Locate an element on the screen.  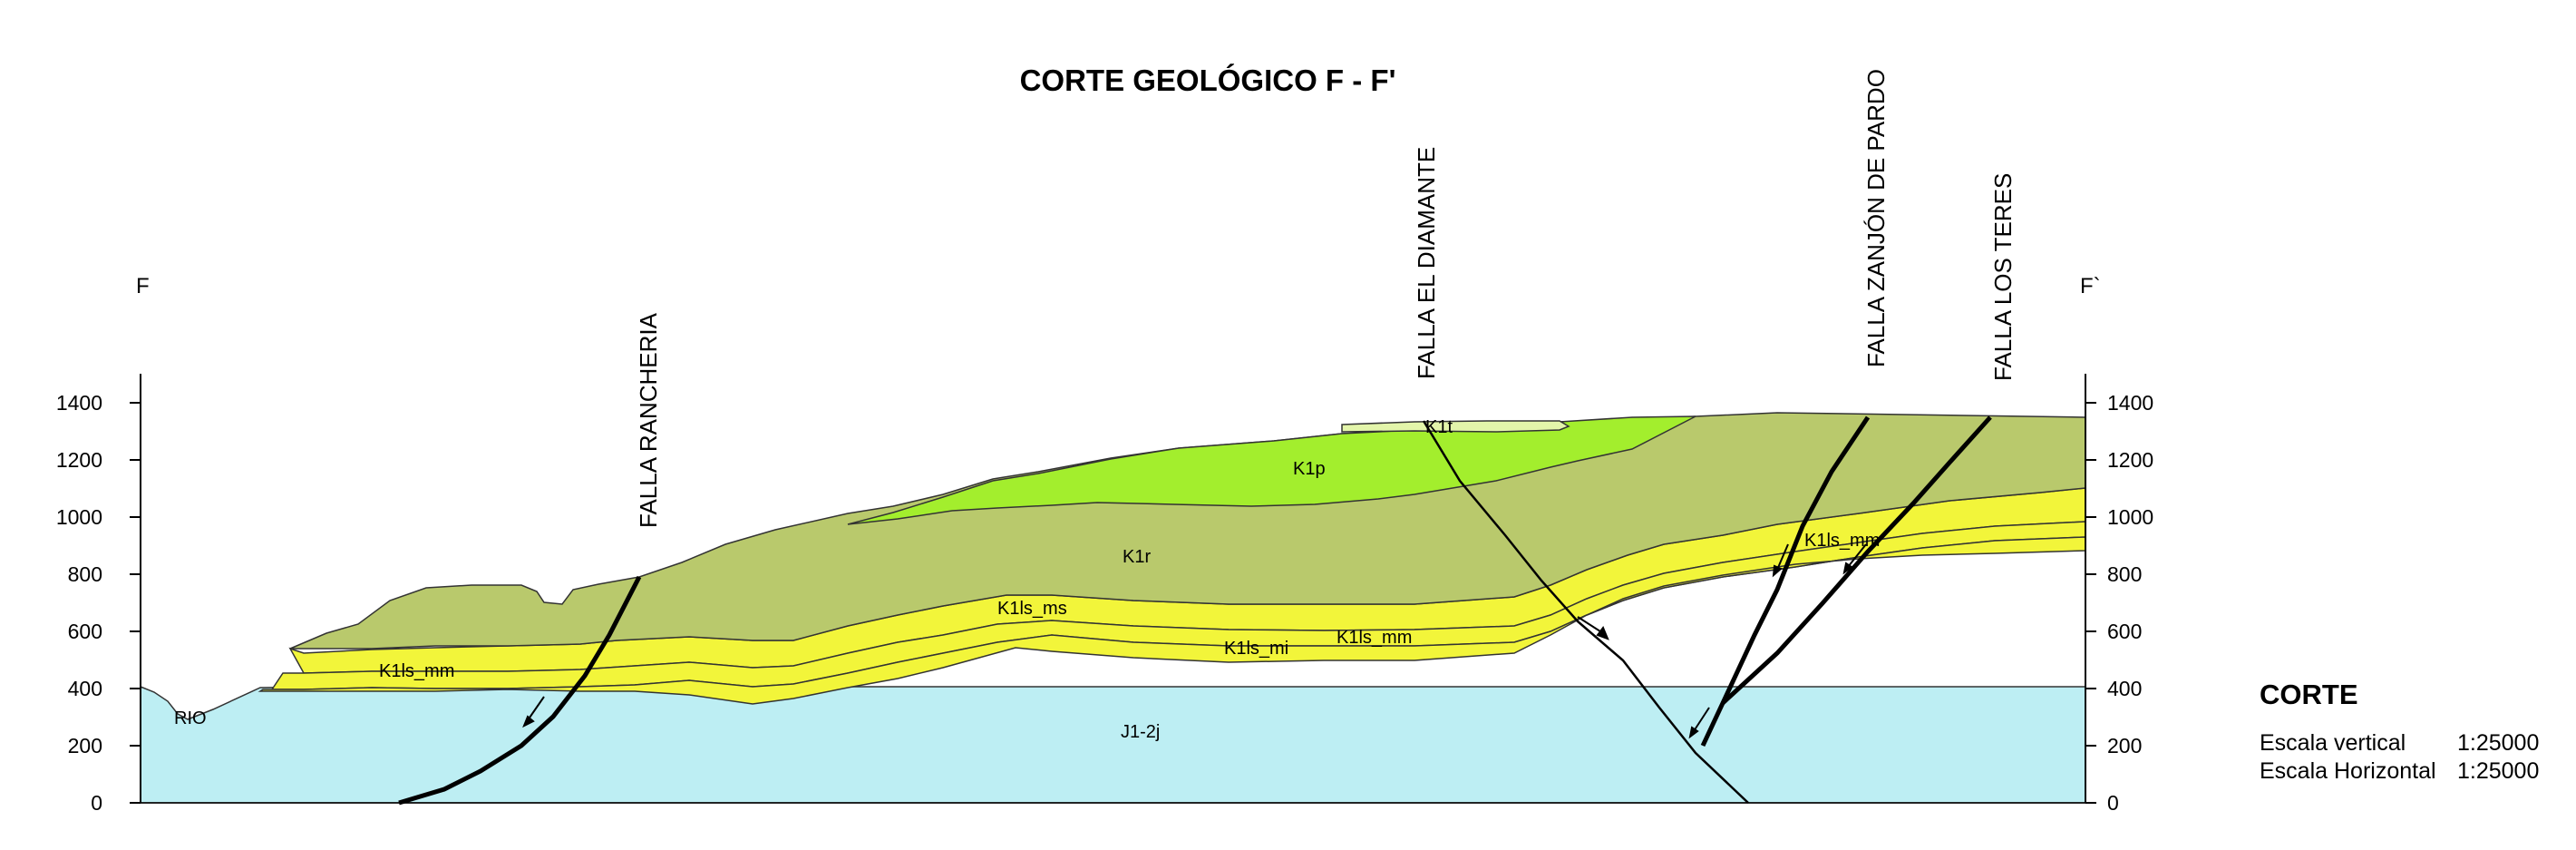
river-label: RIO is located at coordinates (190, 718).